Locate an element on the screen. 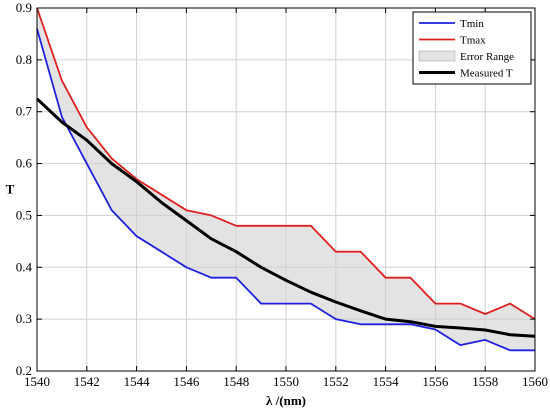  x-tick-label: 1542 is located at coordinates (87, 381).